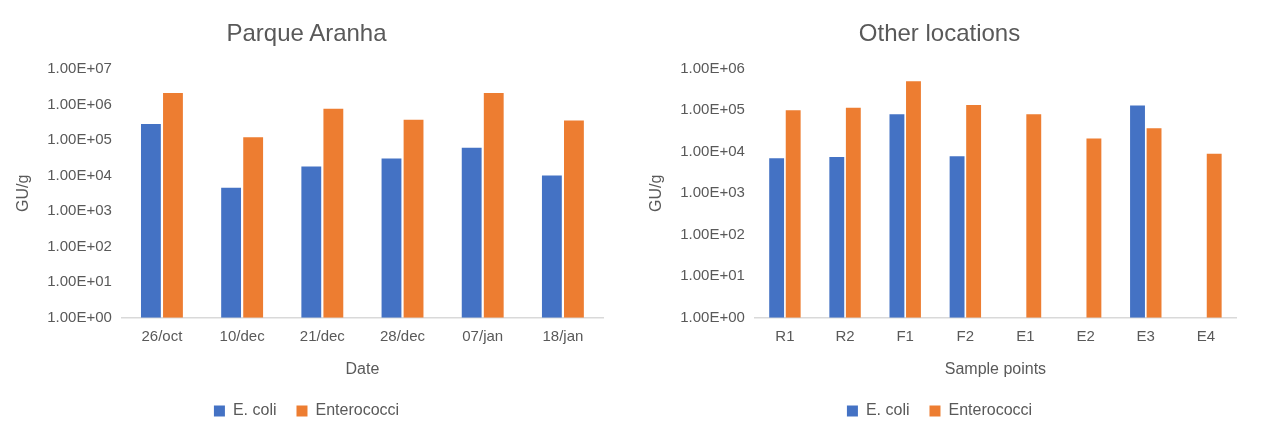 The width and height of the screenshot is (1267, 439). I want to click on chart-title: Parque Aranha, so click(307, 33).